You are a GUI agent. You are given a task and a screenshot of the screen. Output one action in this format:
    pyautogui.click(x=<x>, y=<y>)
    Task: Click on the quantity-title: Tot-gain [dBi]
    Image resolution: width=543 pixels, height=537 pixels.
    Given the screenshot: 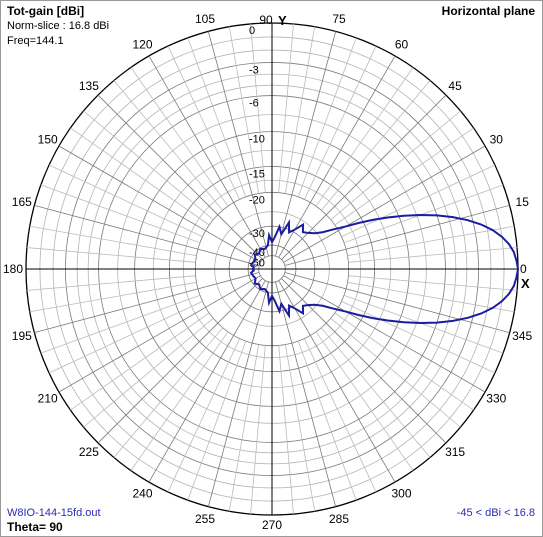 What is the action you would take?
    pyautogui.click(x=46, y=11)
    